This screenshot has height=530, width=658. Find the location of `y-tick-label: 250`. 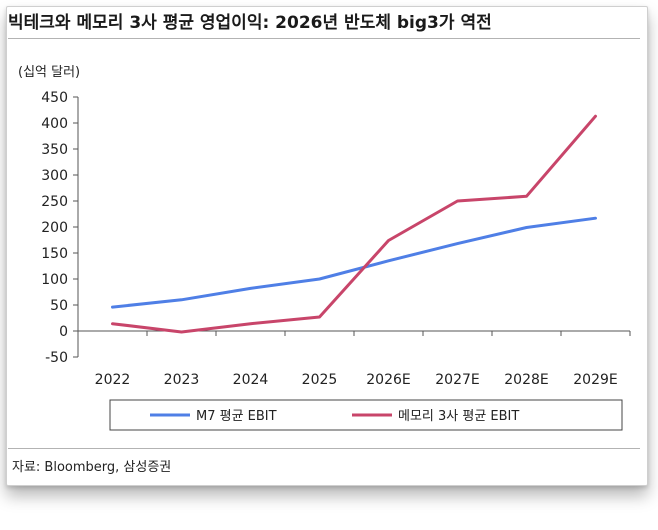

y-tick-label: 250 is located at coordinates (54, 202).